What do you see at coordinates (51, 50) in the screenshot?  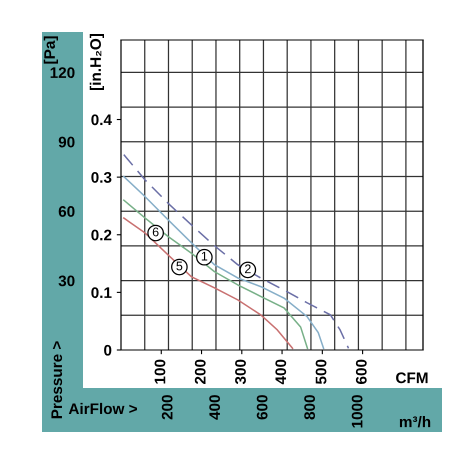 I see `y2-axis-title: [Pa]` at bounding box center [51, 50].